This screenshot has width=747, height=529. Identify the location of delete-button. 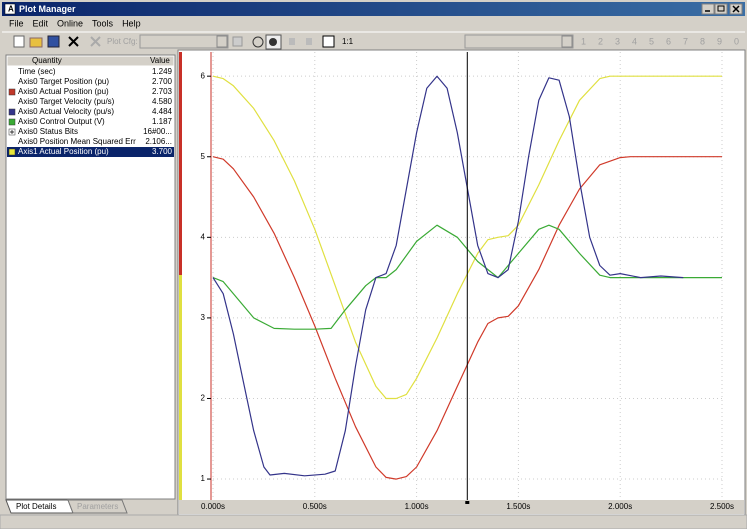
(73, 41).